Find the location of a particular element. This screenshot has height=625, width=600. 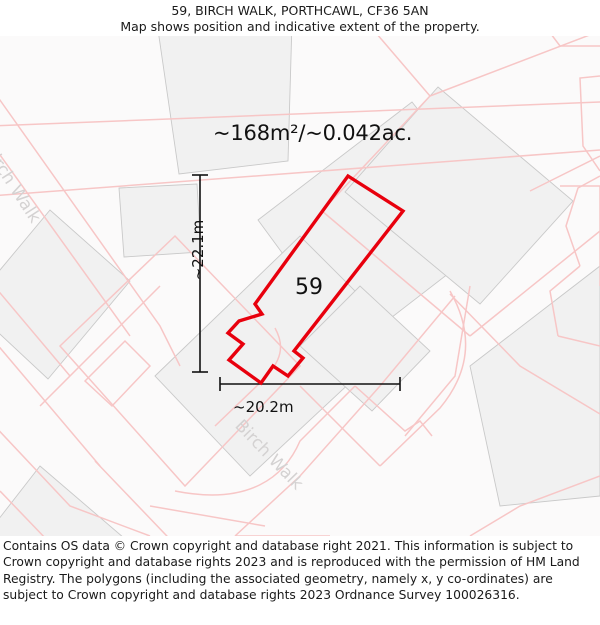

property-outline-polygon is located at coordinates (315, 279).